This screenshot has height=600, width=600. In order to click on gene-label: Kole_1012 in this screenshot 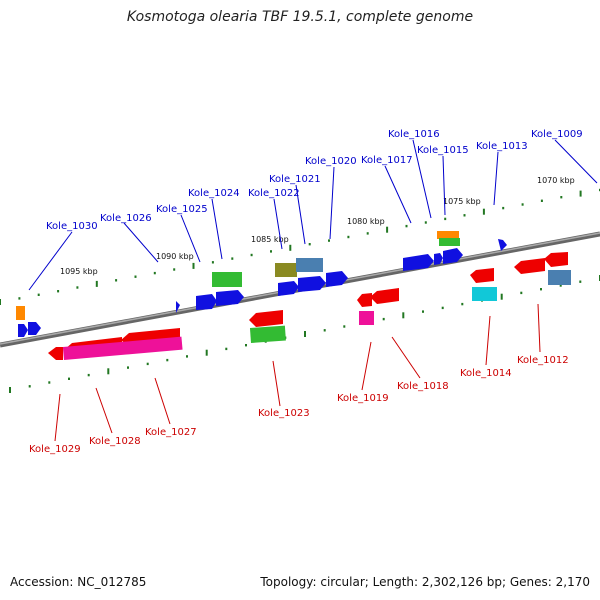, I will do `click(543, 360)`.